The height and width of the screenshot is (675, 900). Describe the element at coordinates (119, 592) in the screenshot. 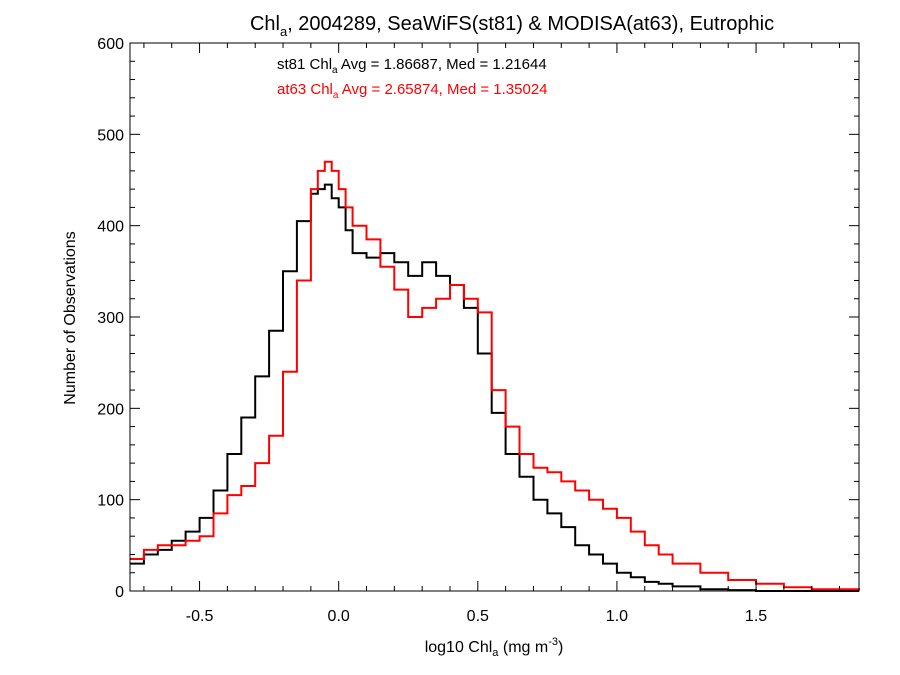

I see `y-tick-label: 0` at that location.